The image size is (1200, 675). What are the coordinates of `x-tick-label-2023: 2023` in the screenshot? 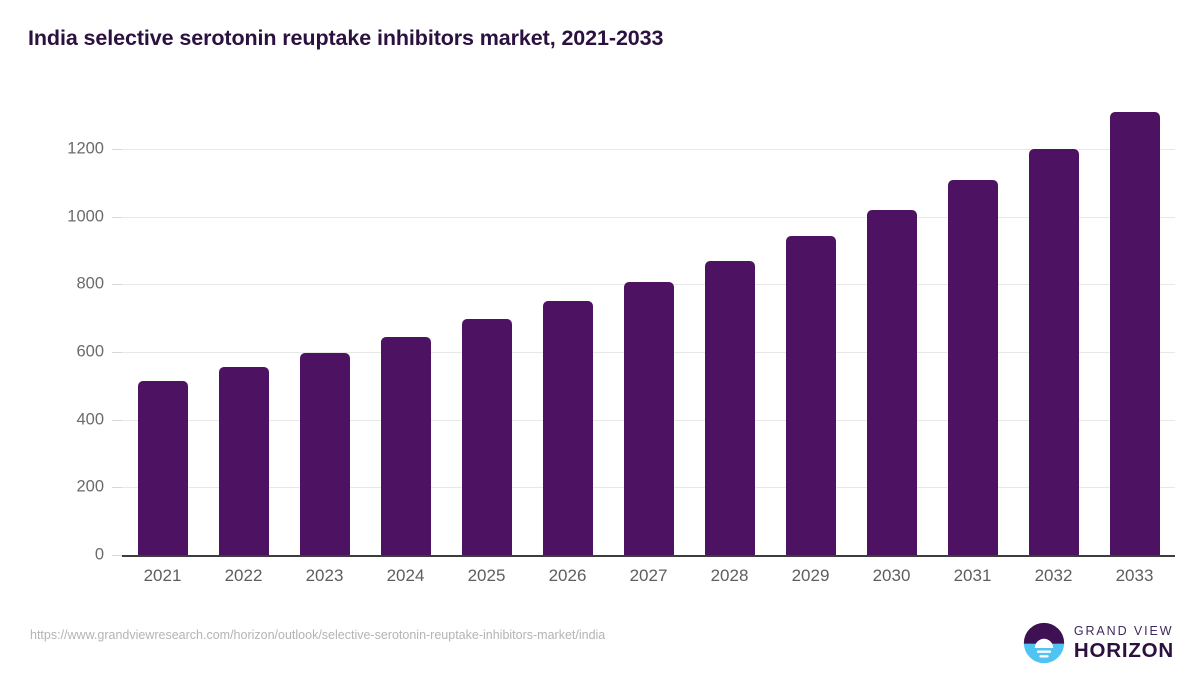 It's located at (324, 575).